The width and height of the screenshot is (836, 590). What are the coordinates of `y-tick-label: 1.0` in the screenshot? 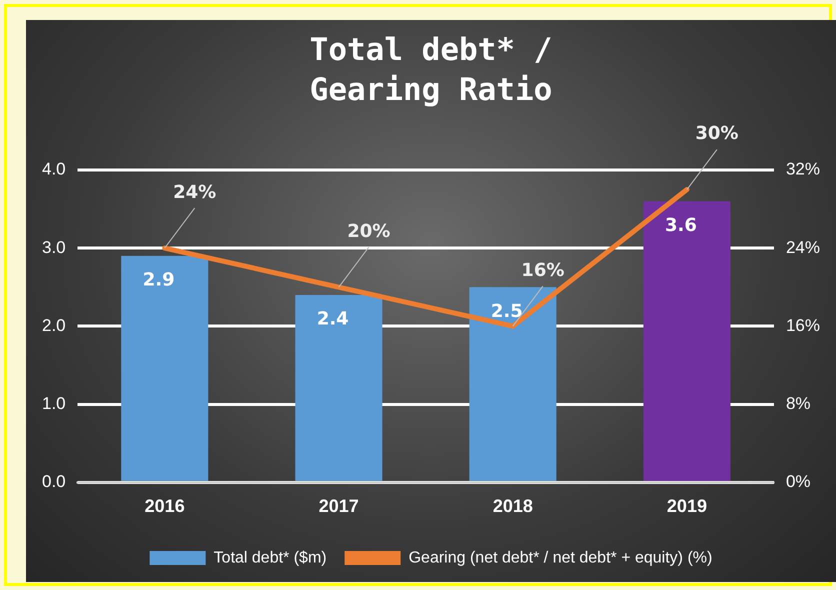 It's located at (54, 403).